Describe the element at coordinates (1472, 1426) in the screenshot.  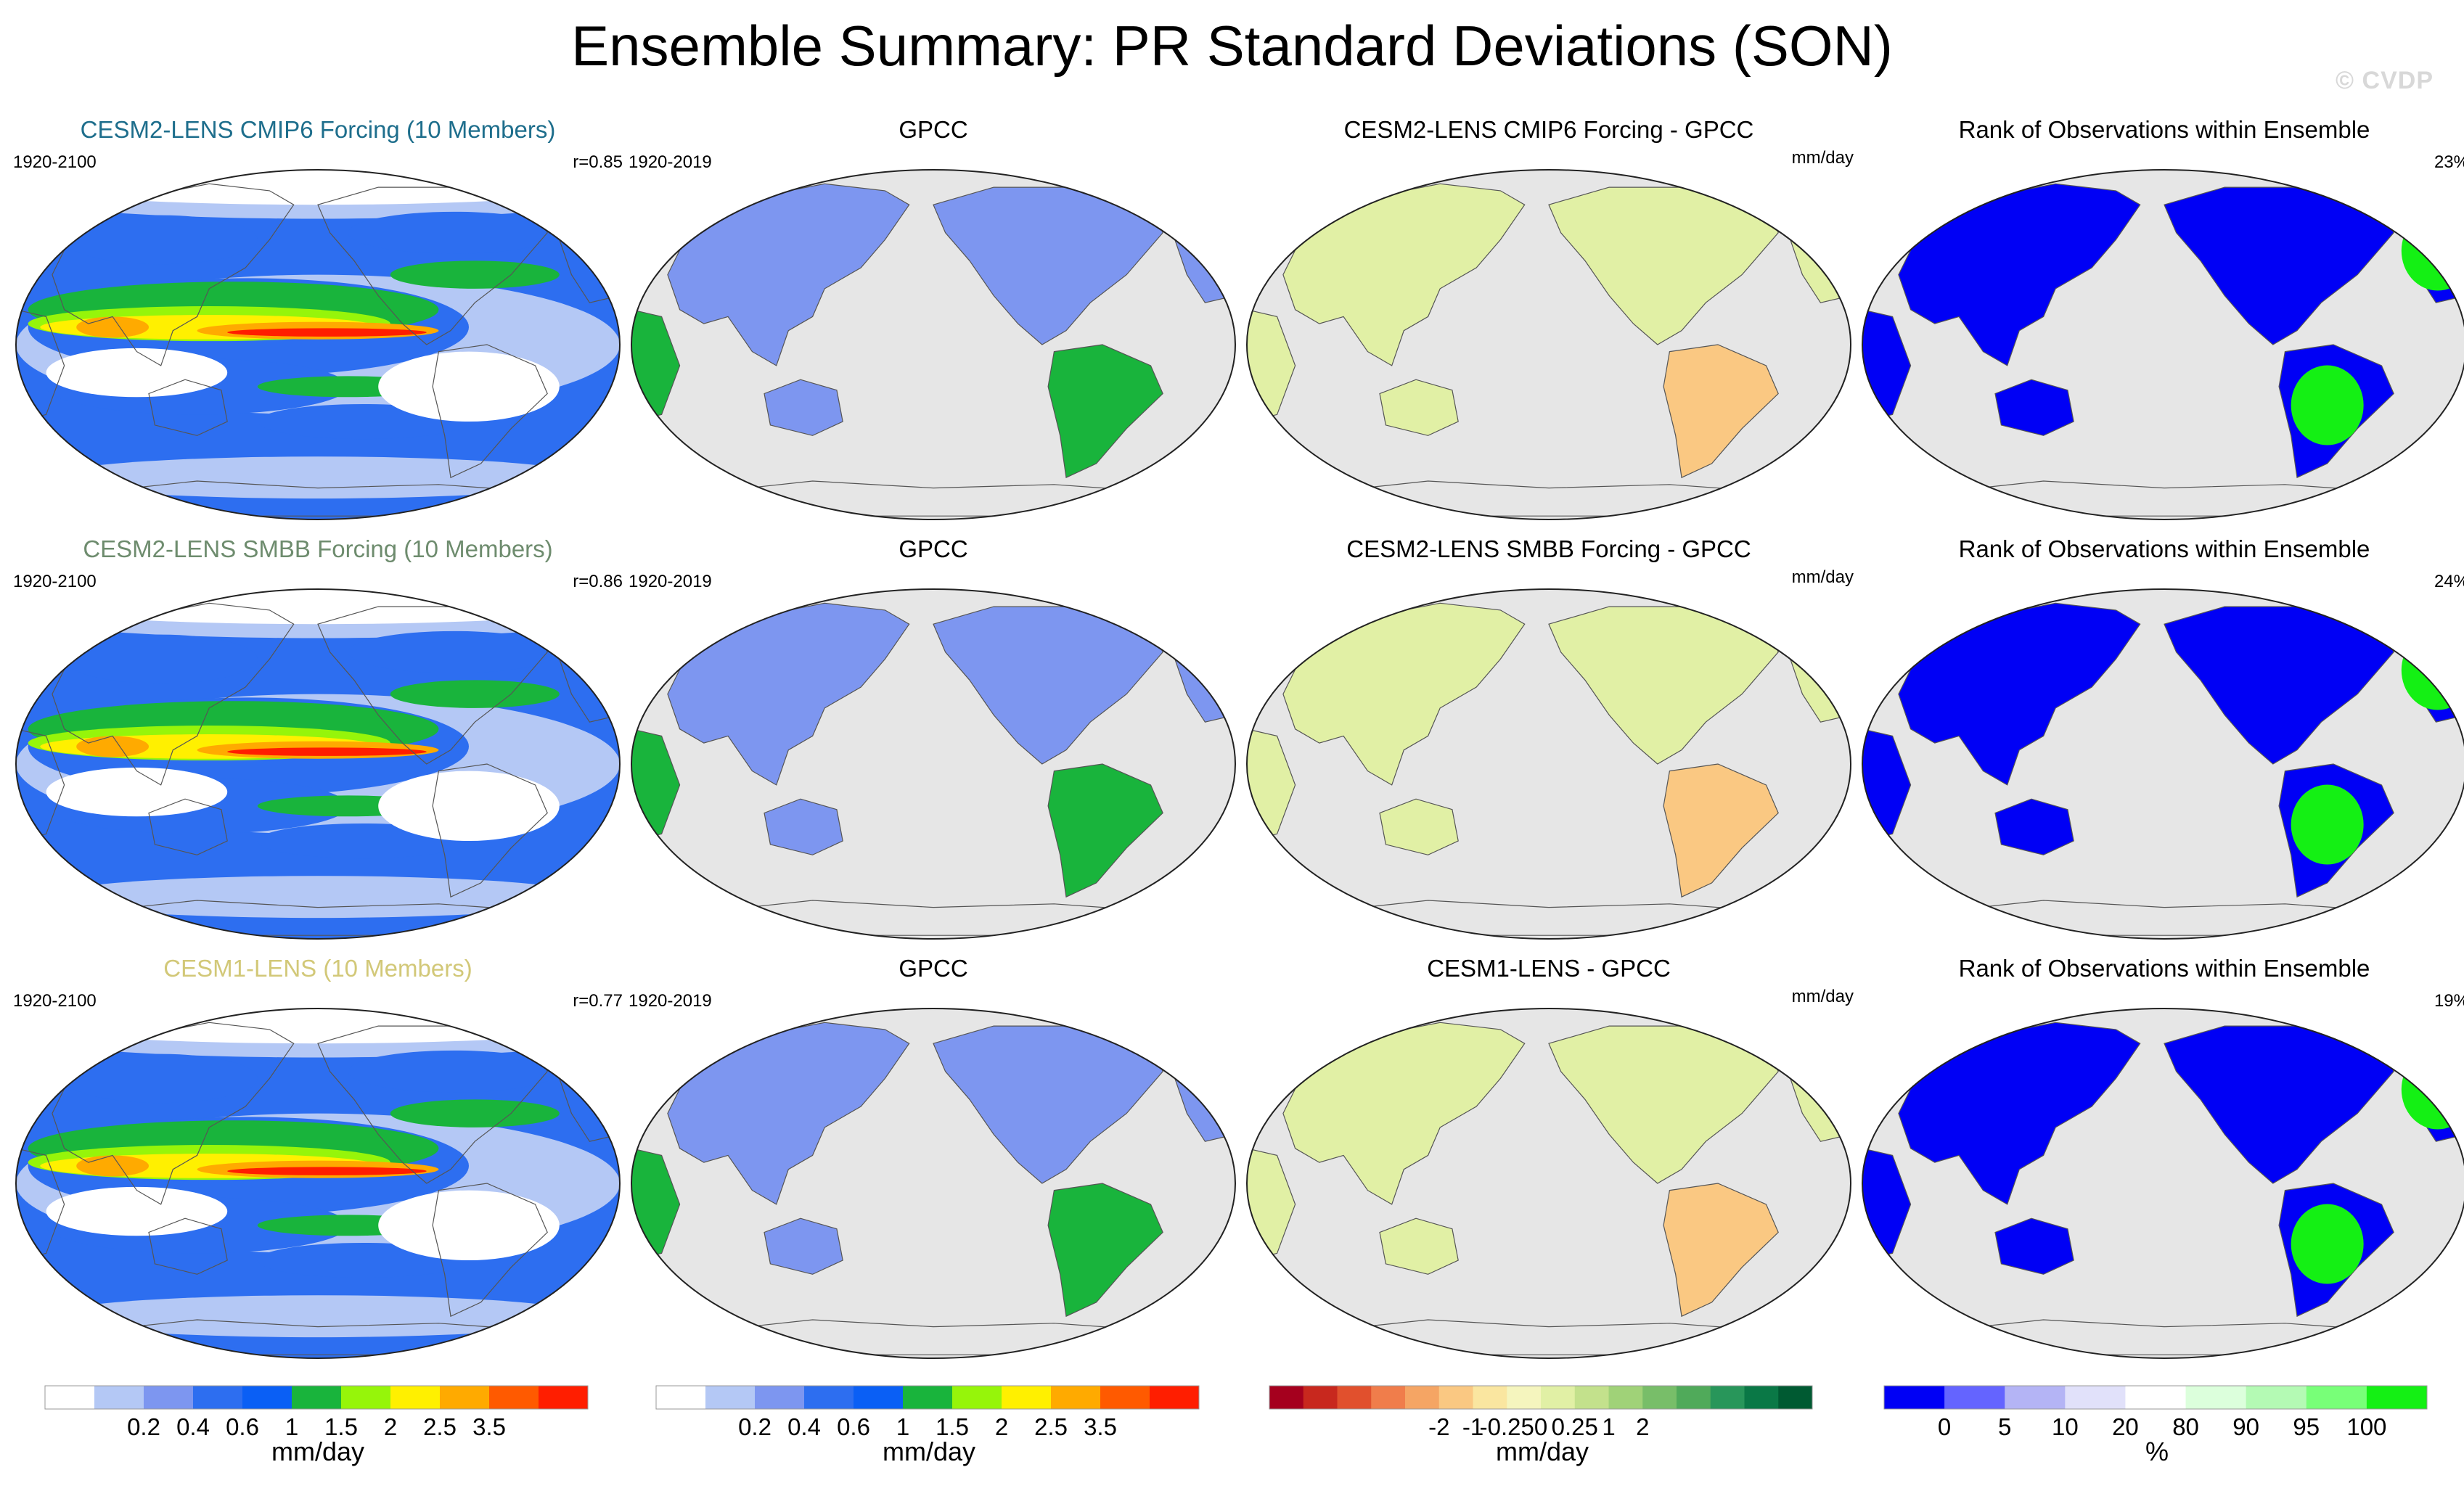
I see `colorbar-tick-label: -1` at that location.